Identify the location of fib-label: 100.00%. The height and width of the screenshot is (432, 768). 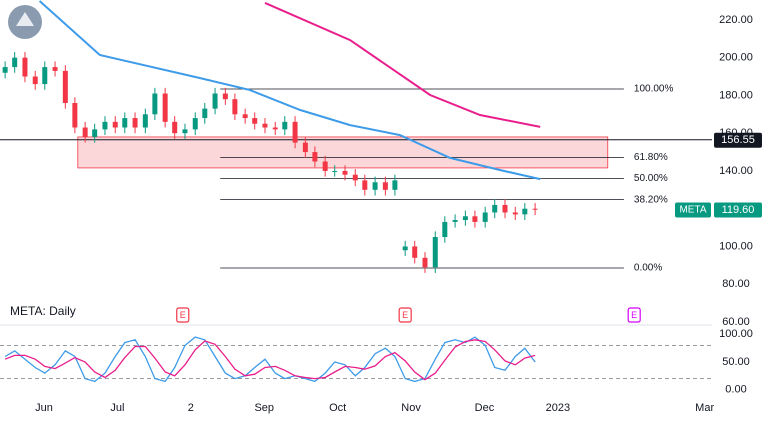
(654, 89).